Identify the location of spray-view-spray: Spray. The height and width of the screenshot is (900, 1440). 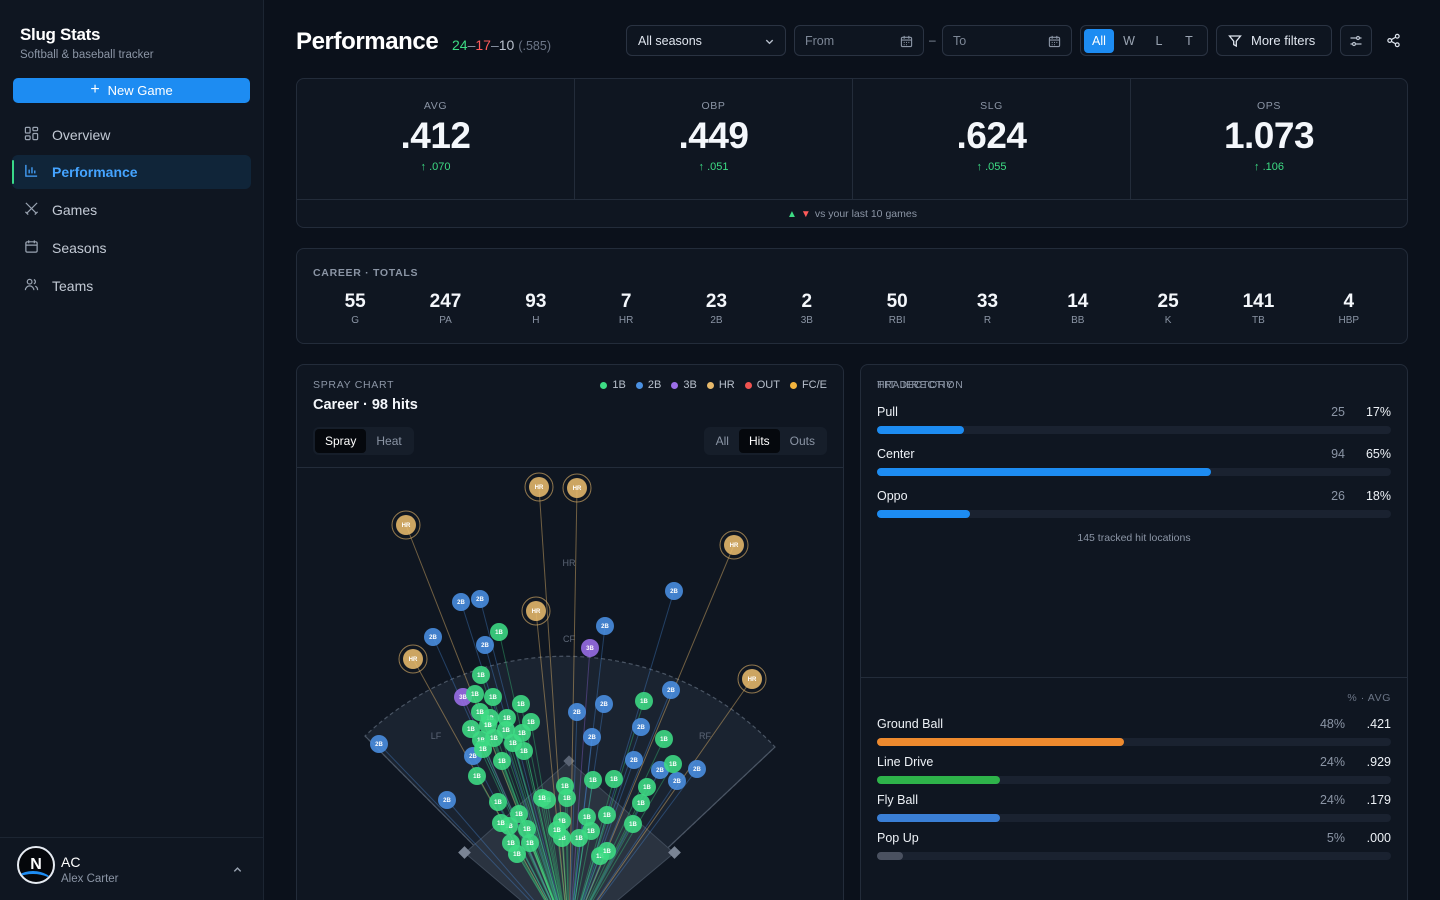
(341, 441).